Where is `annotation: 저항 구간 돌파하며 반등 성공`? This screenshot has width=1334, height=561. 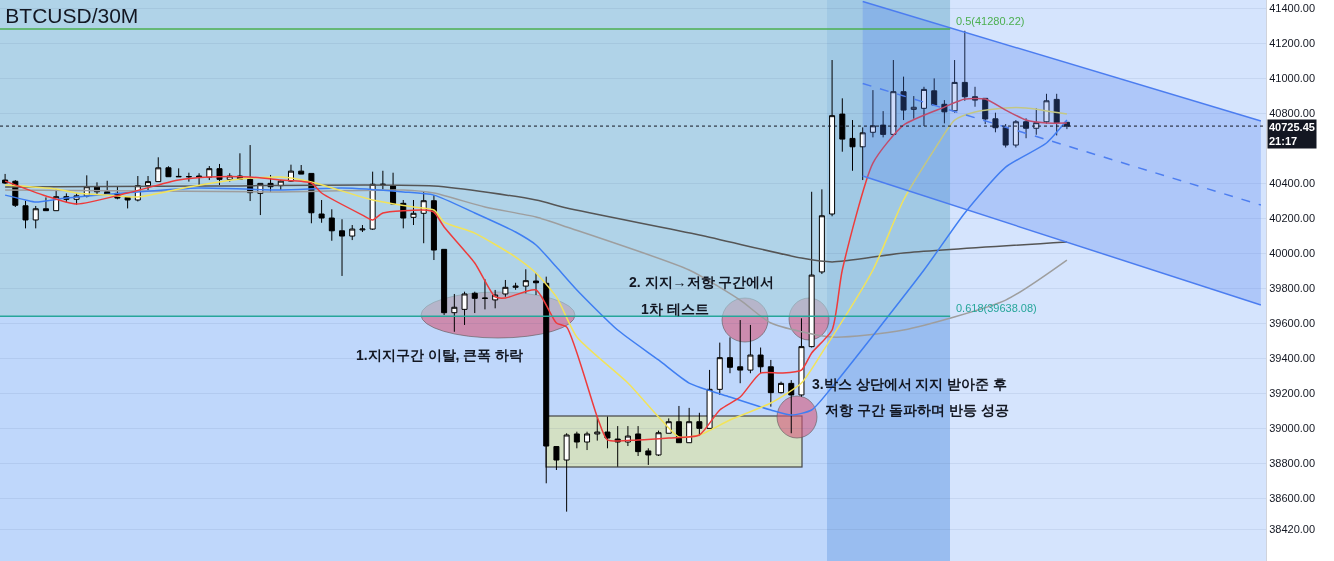 annotation: 저항 구간 돌파하며 반등 성공 is located at coordinates (917, 410).